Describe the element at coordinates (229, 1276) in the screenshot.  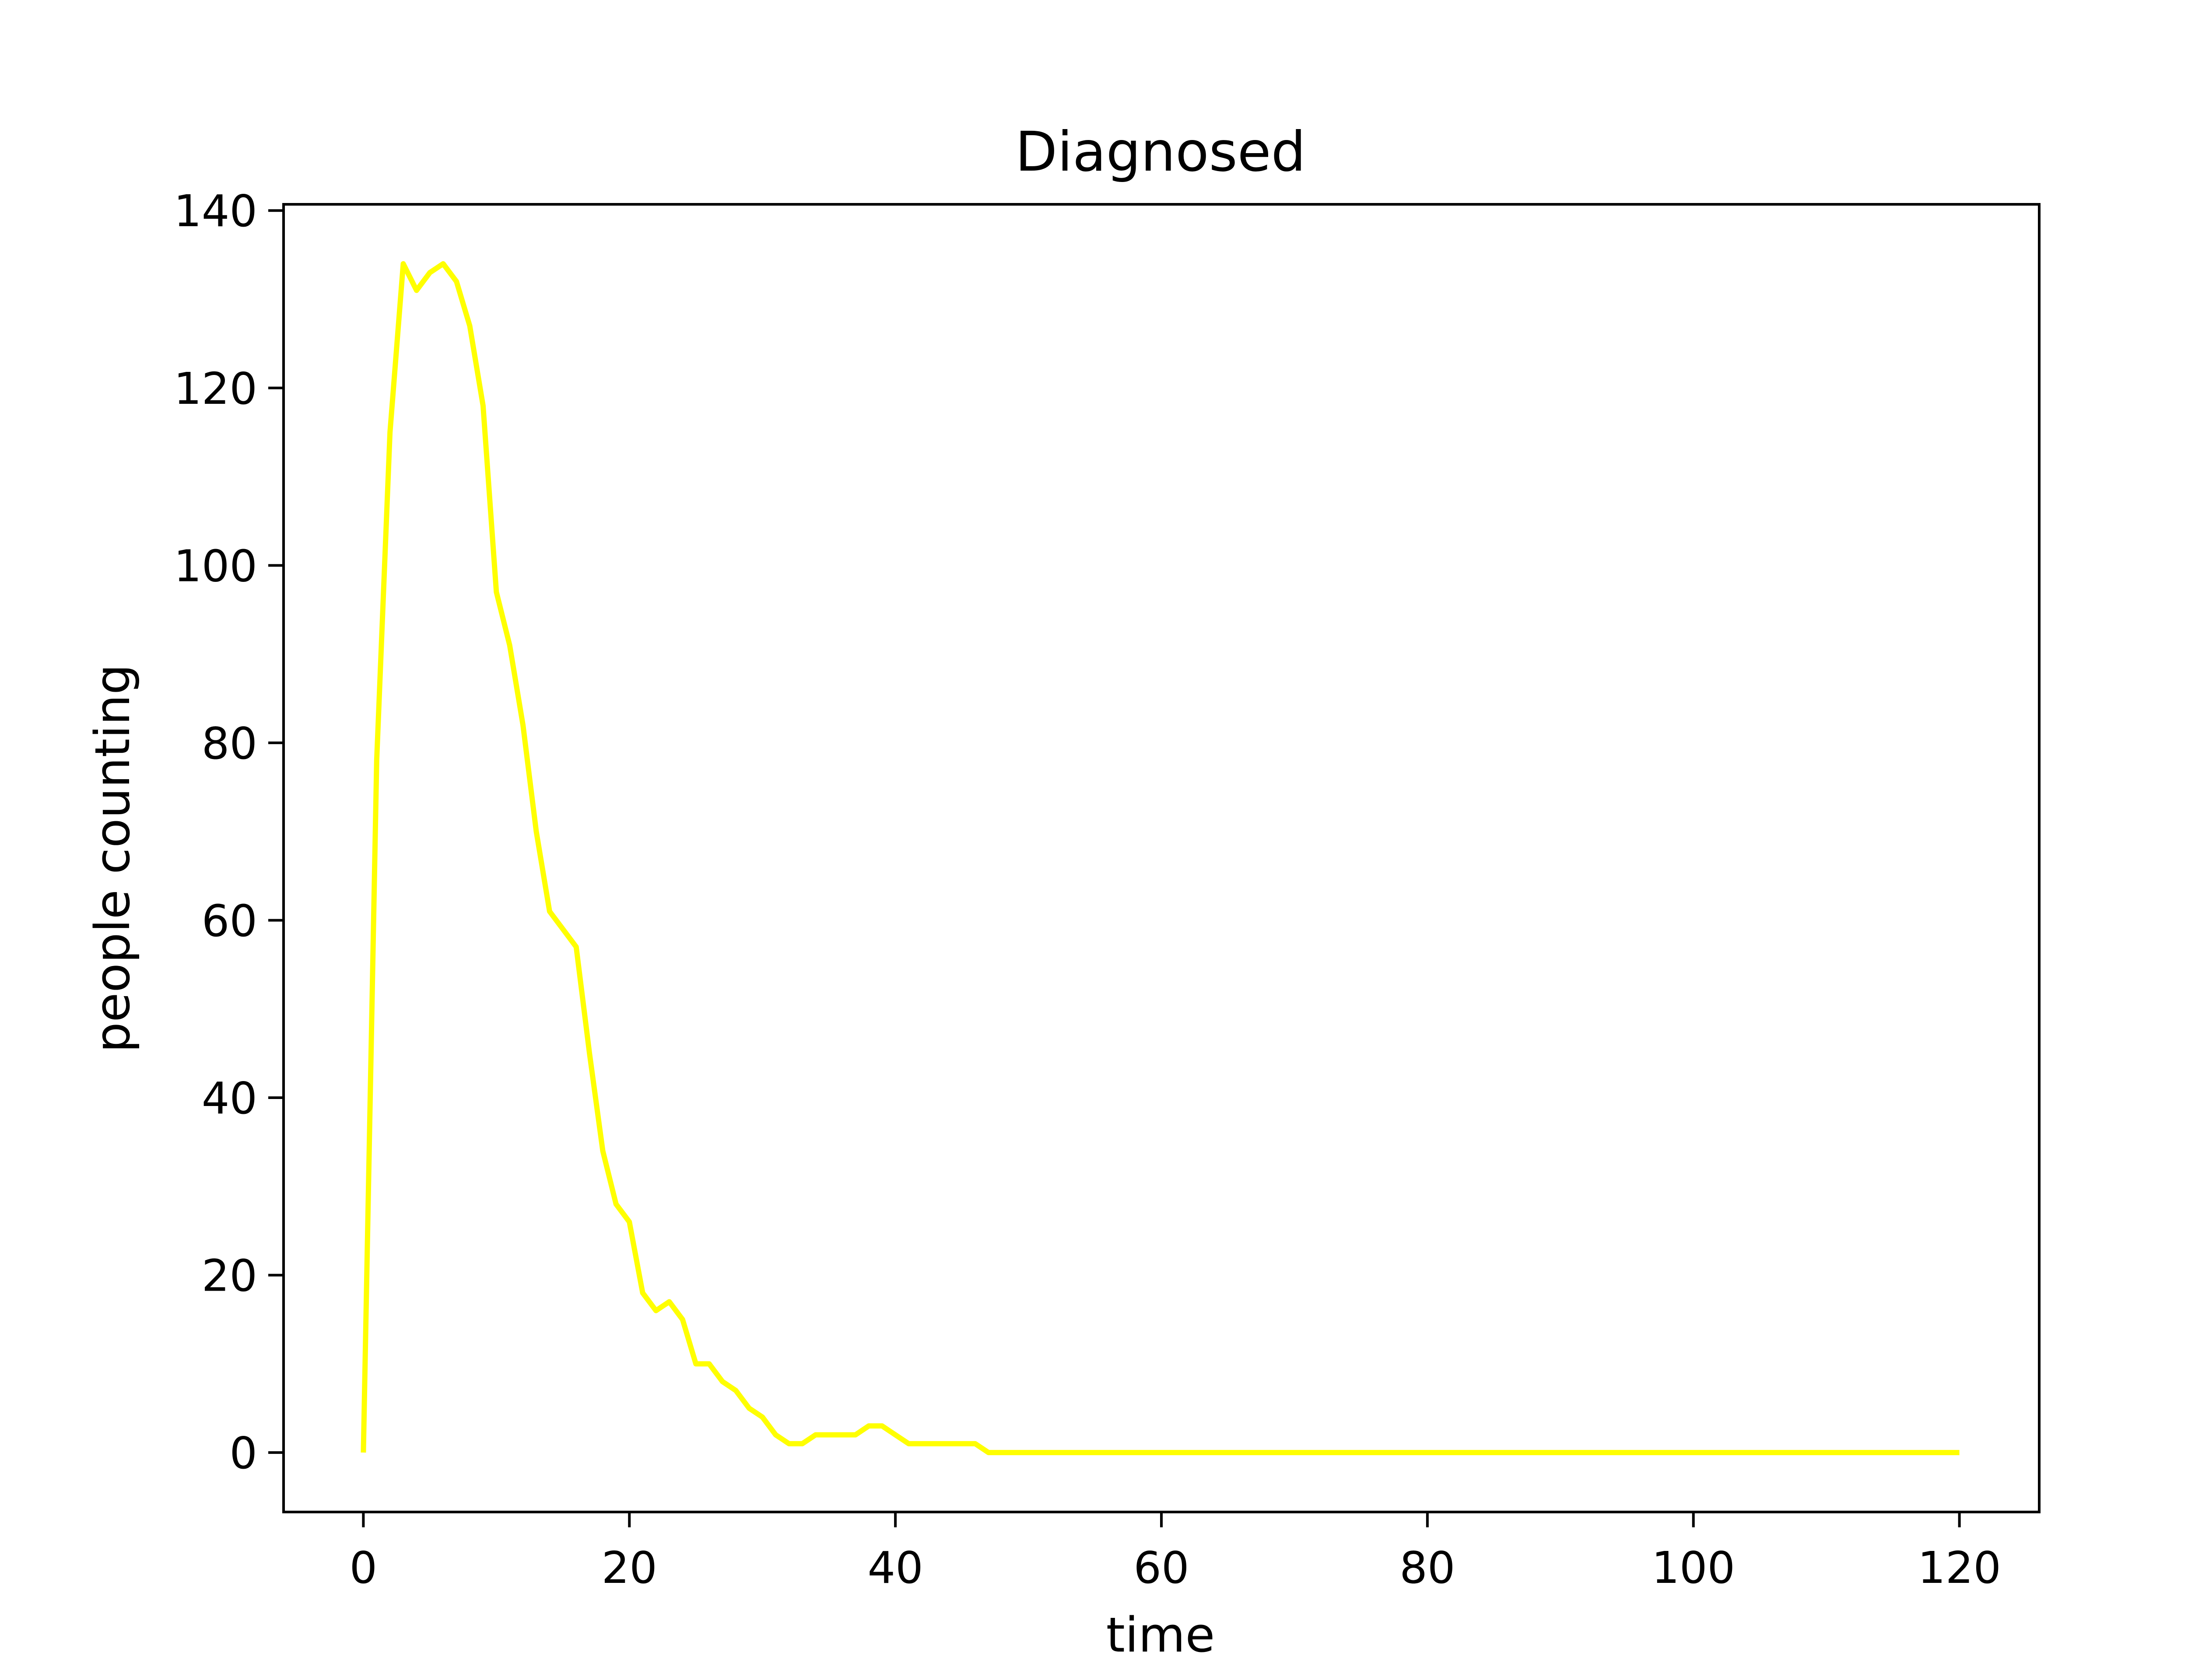
I see `y-tick-label: 20` at that location.